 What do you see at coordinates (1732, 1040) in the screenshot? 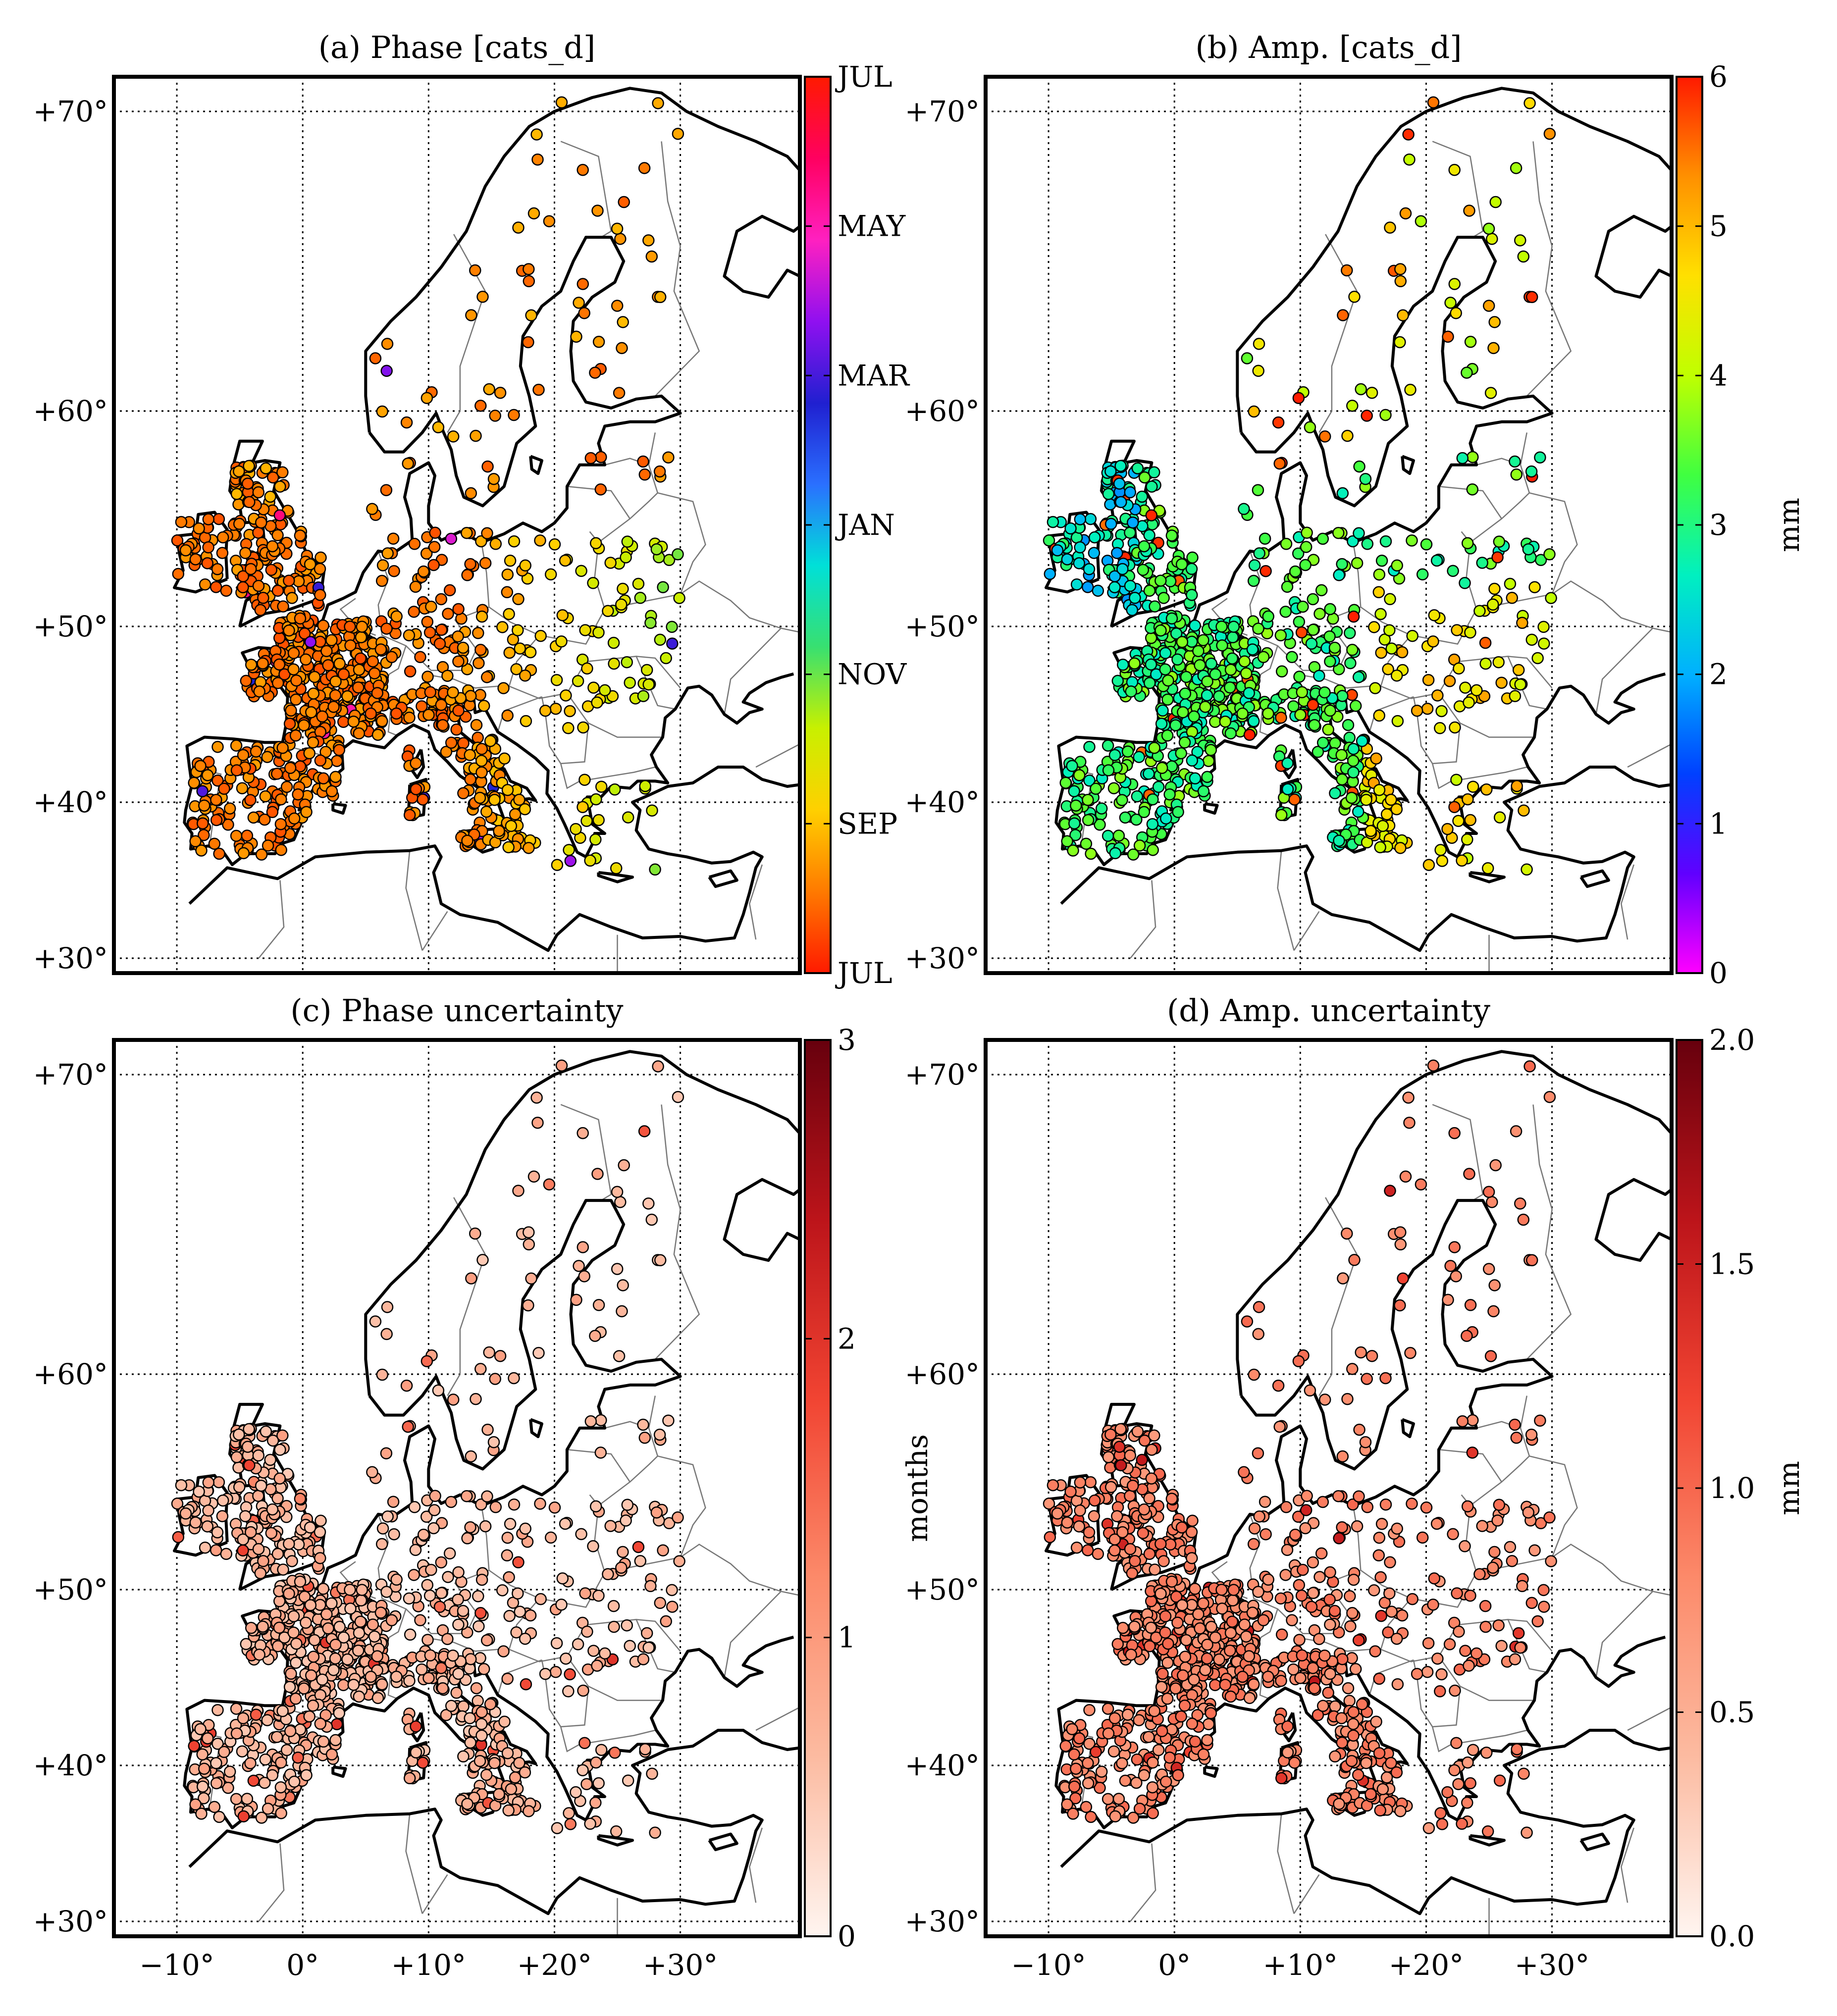
I see `colorbar-tick-label: 2.0` at bounding box center [1732, 1040].